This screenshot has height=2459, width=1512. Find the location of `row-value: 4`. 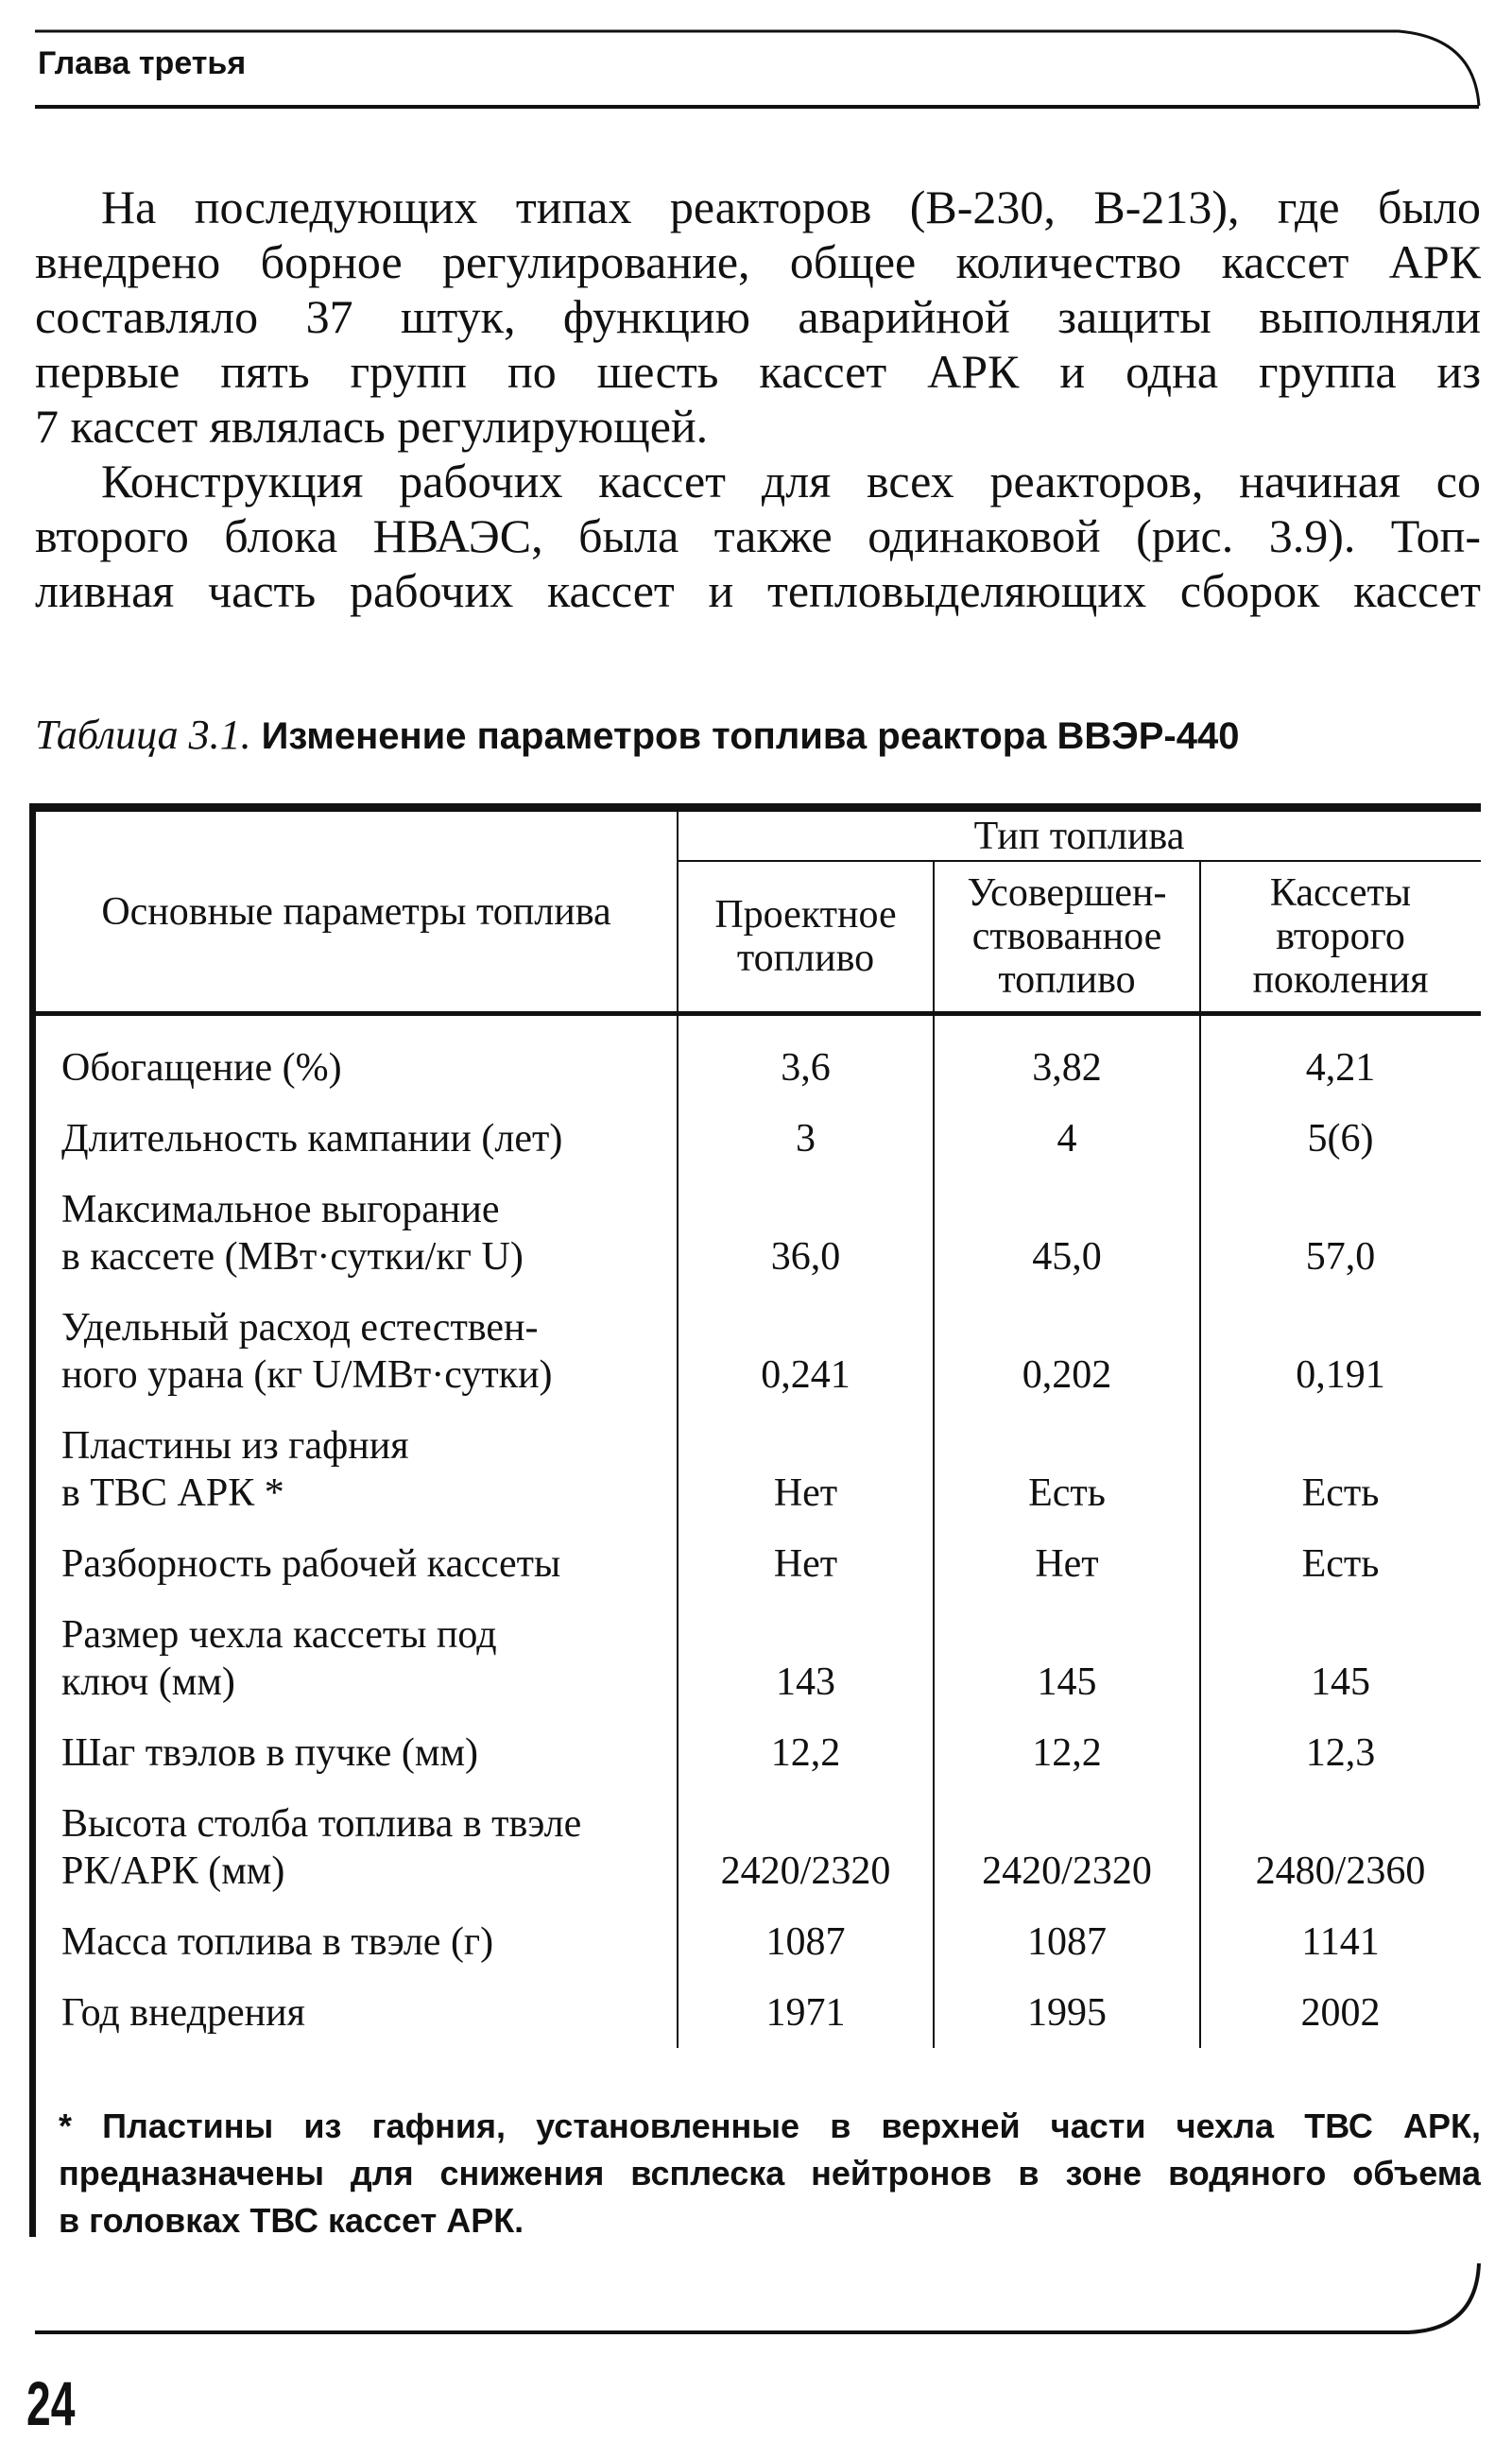

row-value: 4 is located at coordinates (1067, 1138).